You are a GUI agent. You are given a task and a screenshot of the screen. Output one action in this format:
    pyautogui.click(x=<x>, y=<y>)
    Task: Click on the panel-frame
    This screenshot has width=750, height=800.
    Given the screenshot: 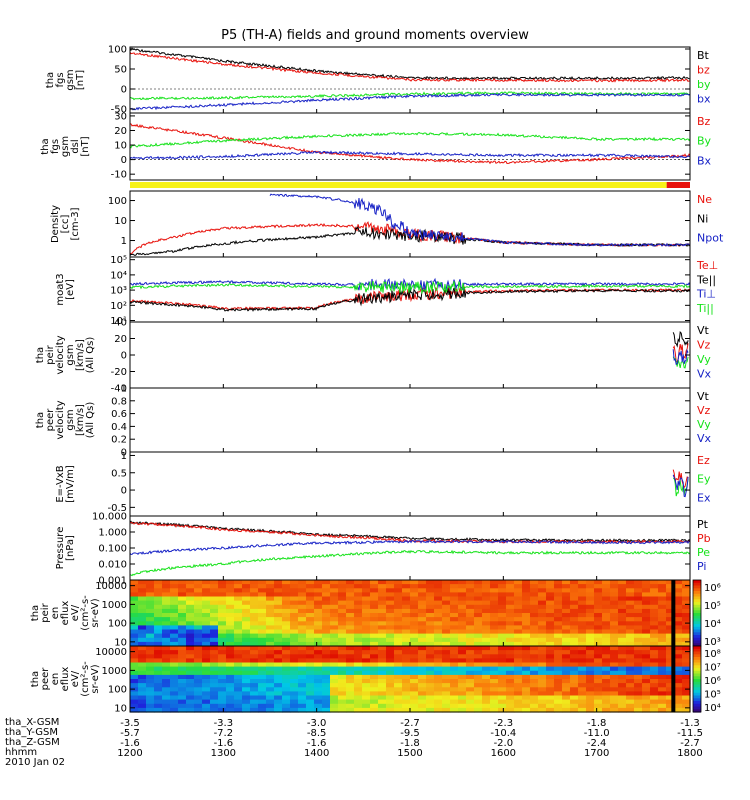 What is the action you would take?
    pyautogui.click(x=410, y=224)
    